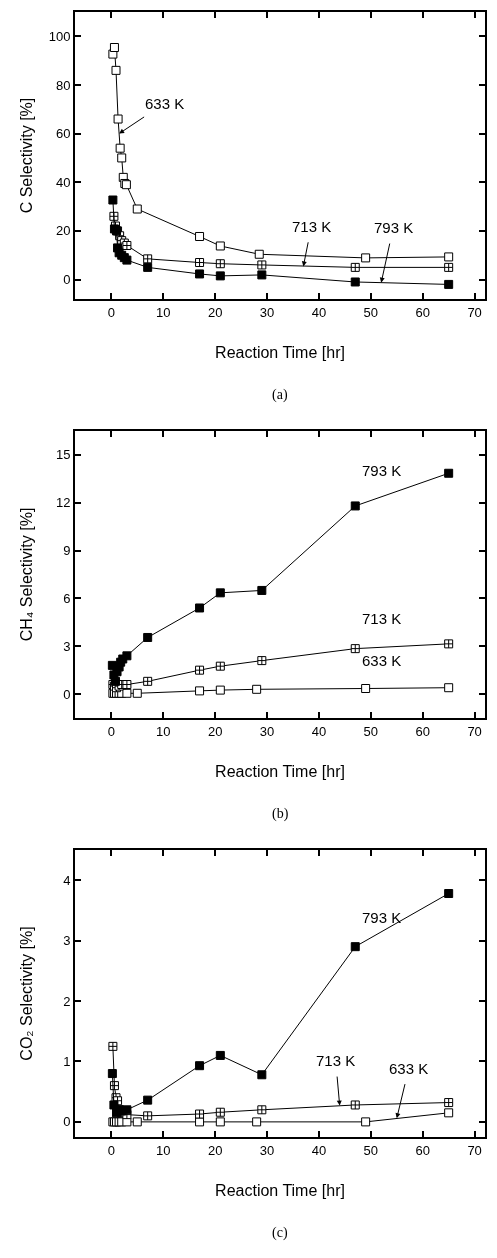 This screenshot has height=1258, width=497. I want to click on y-axis-title: CO₂ Selectivity [%], so click(26, 993).